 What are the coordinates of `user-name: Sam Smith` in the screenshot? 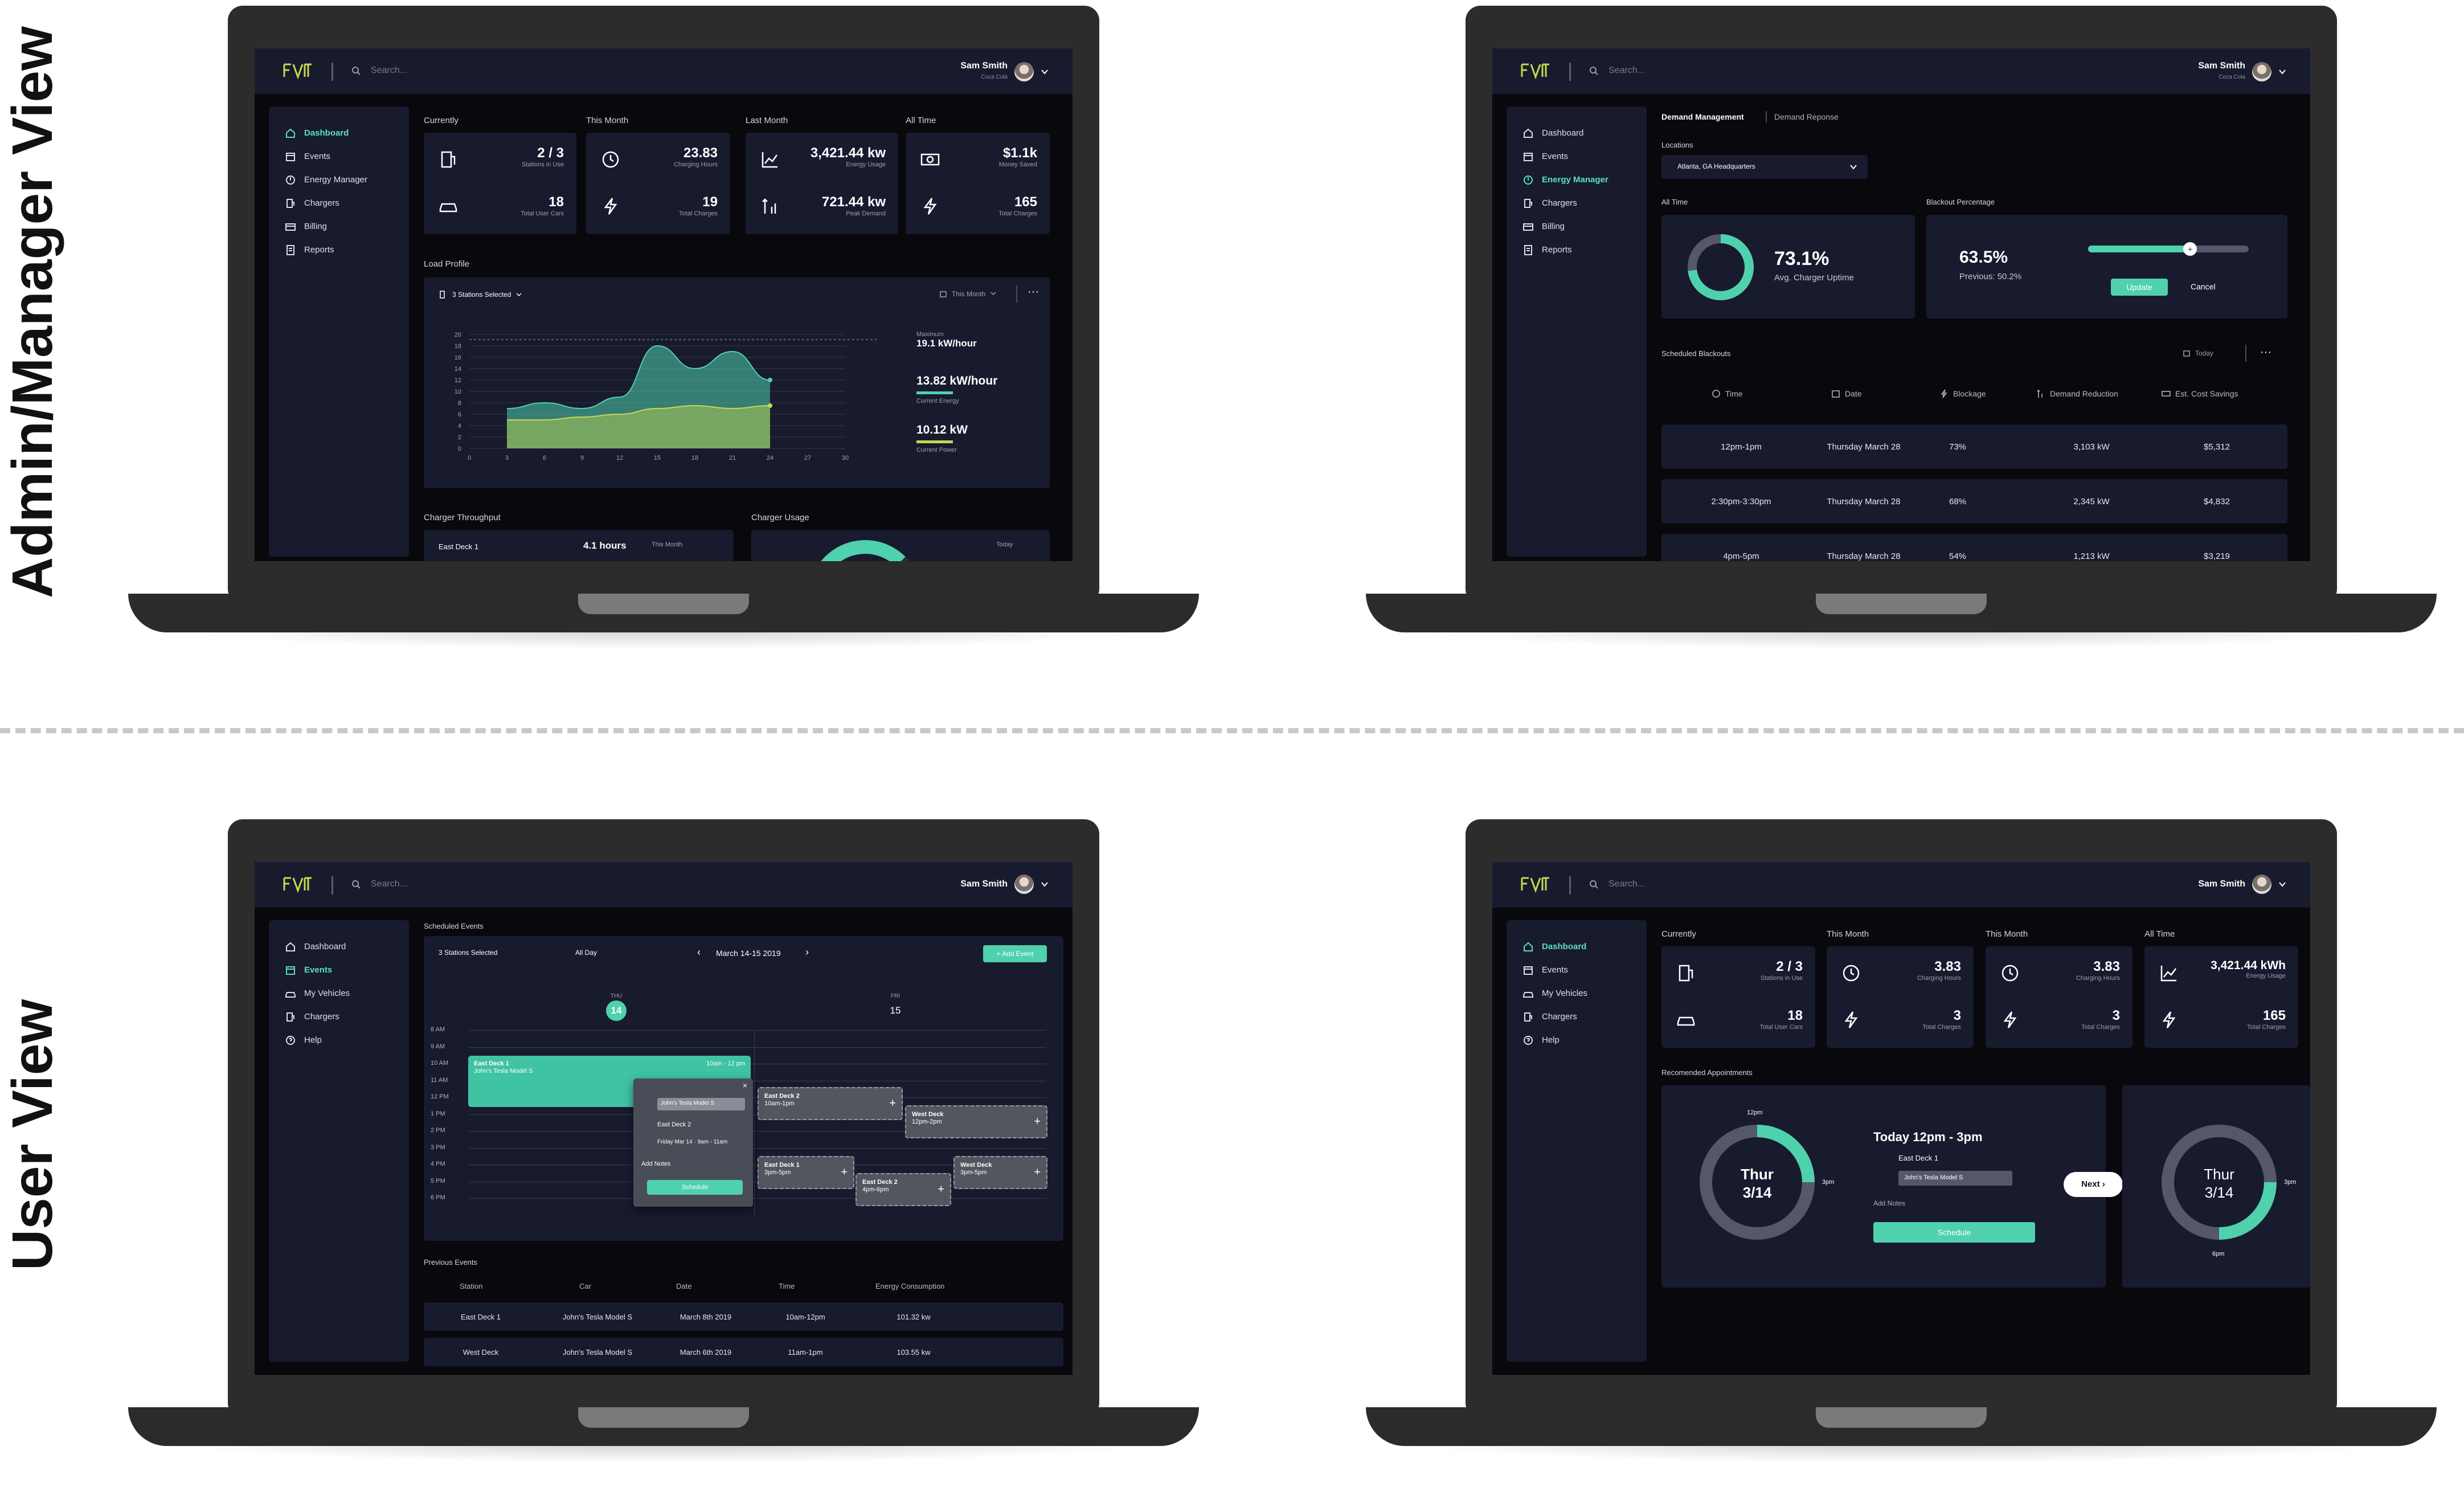 It's located at (984, 884).